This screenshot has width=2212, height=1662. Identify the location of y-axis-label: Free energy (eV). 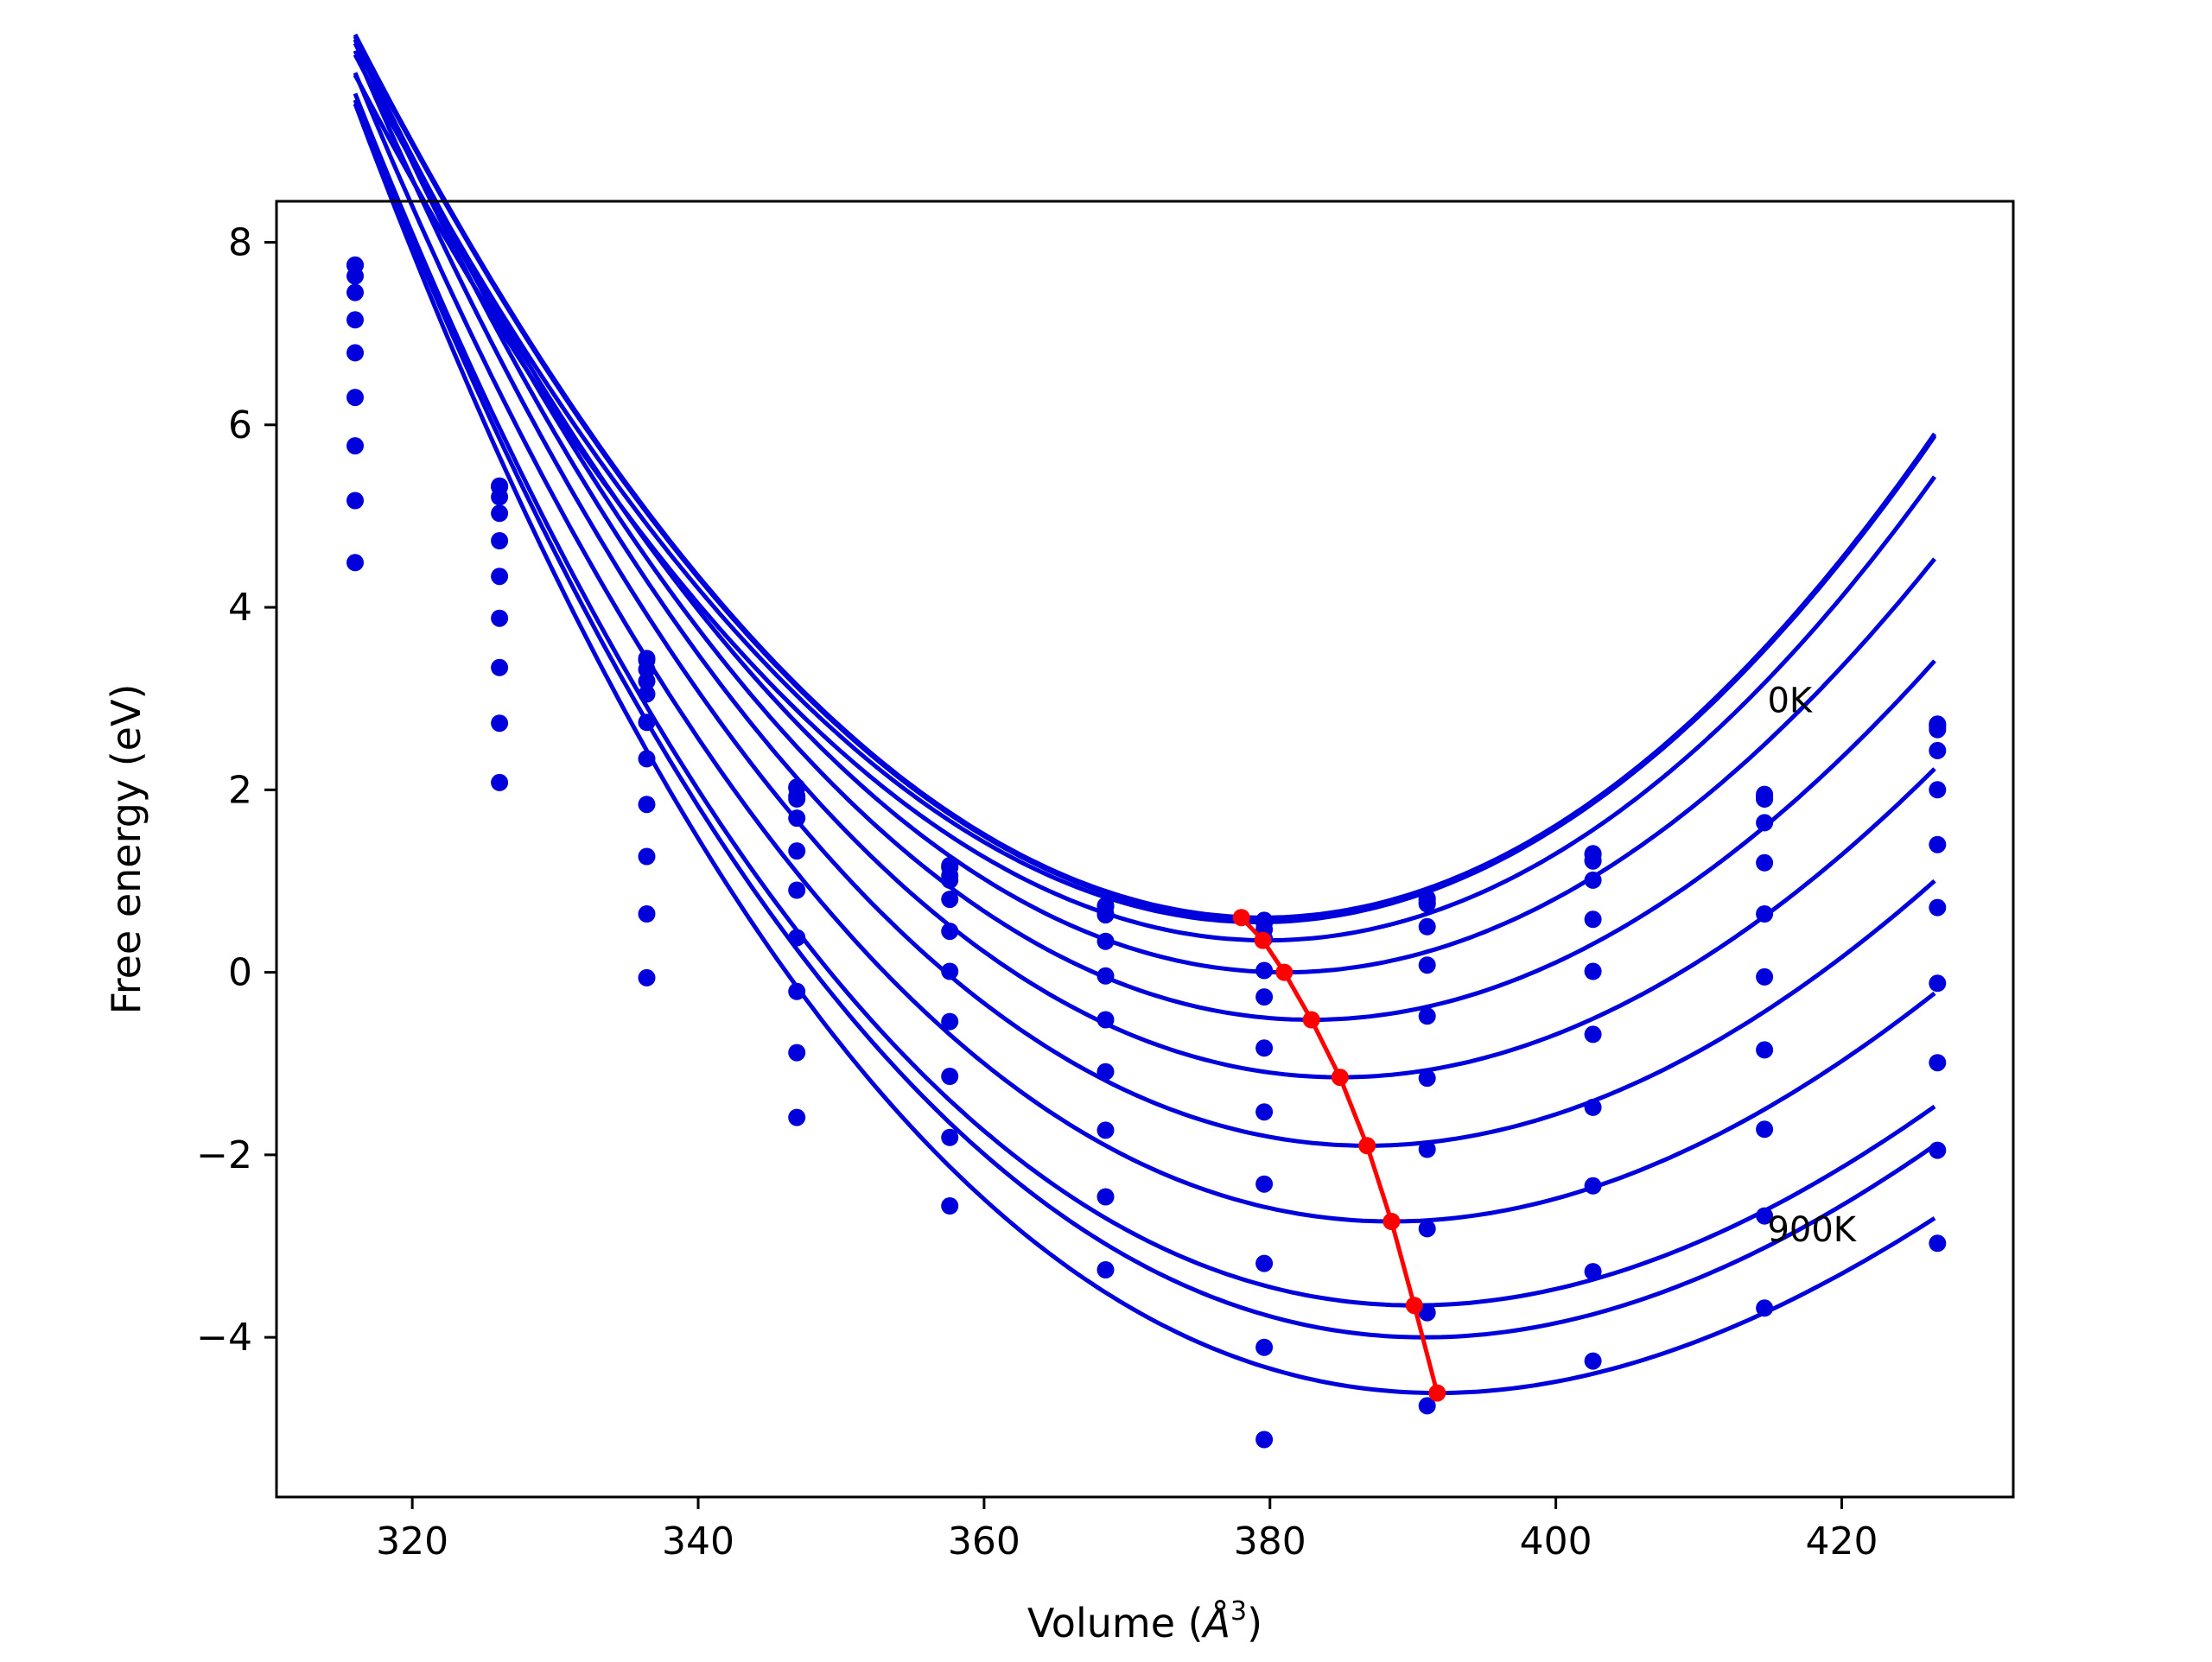
(126, 849).